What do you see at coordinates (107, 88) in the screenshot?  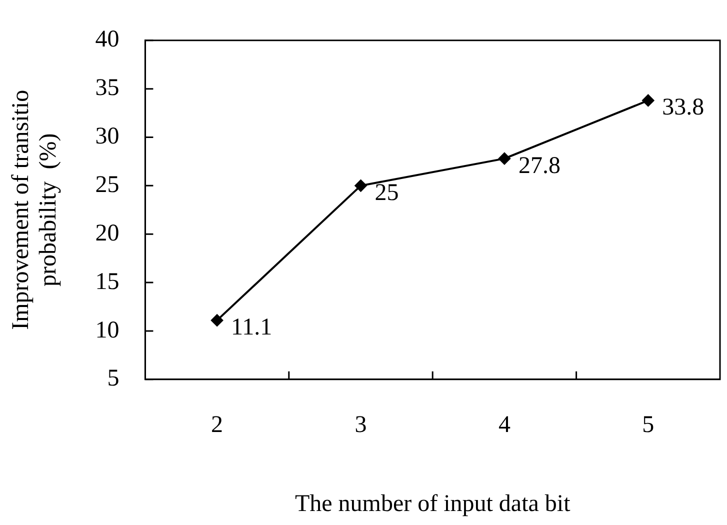 I see `y-tick-label: 35` at bounding box center [107, 88].